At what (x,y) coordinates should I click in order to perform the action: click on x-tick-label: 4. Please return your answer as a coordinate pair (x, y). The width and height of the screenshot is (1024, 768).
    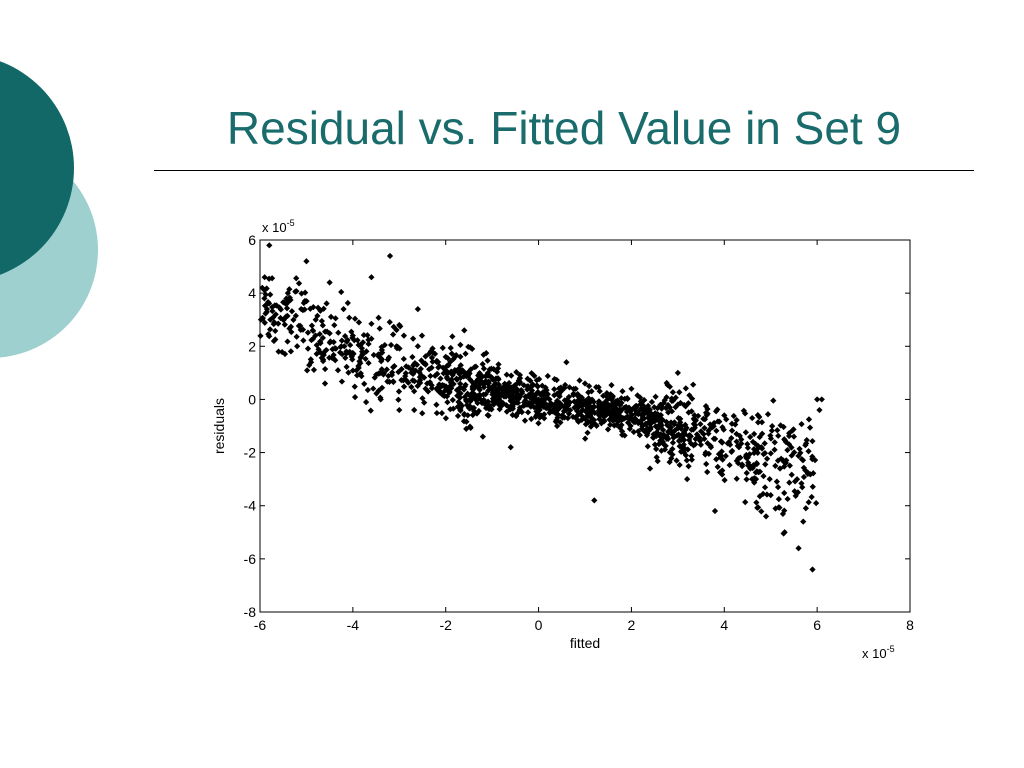
    Looking at the image, I should click on (724, 625).